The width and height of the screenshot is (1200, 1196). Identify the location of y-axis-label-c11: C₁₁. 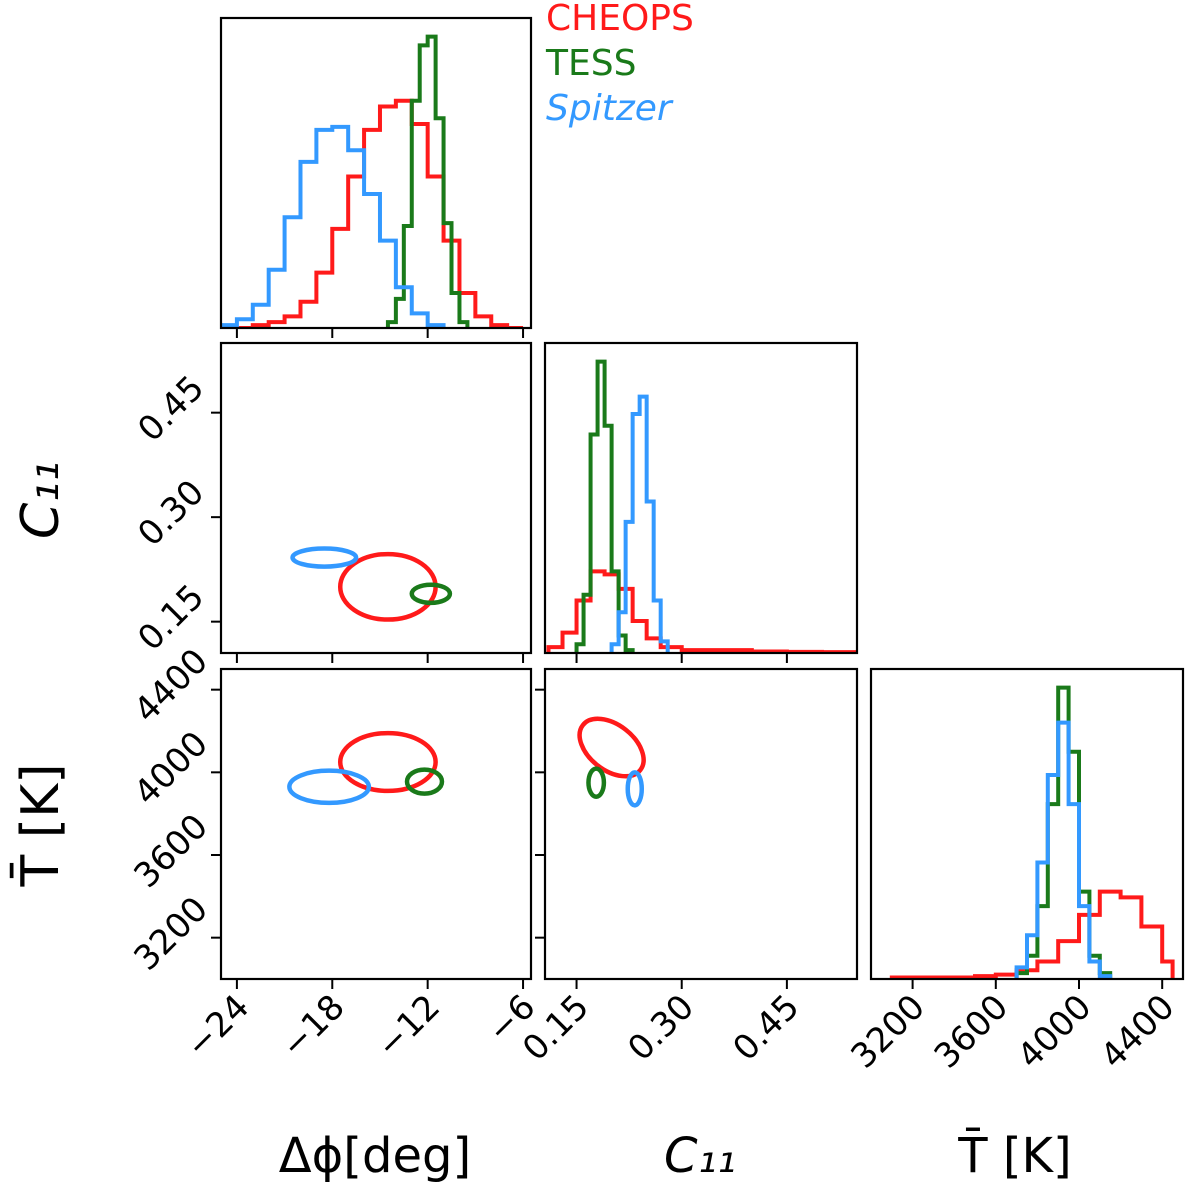
(41, 500).